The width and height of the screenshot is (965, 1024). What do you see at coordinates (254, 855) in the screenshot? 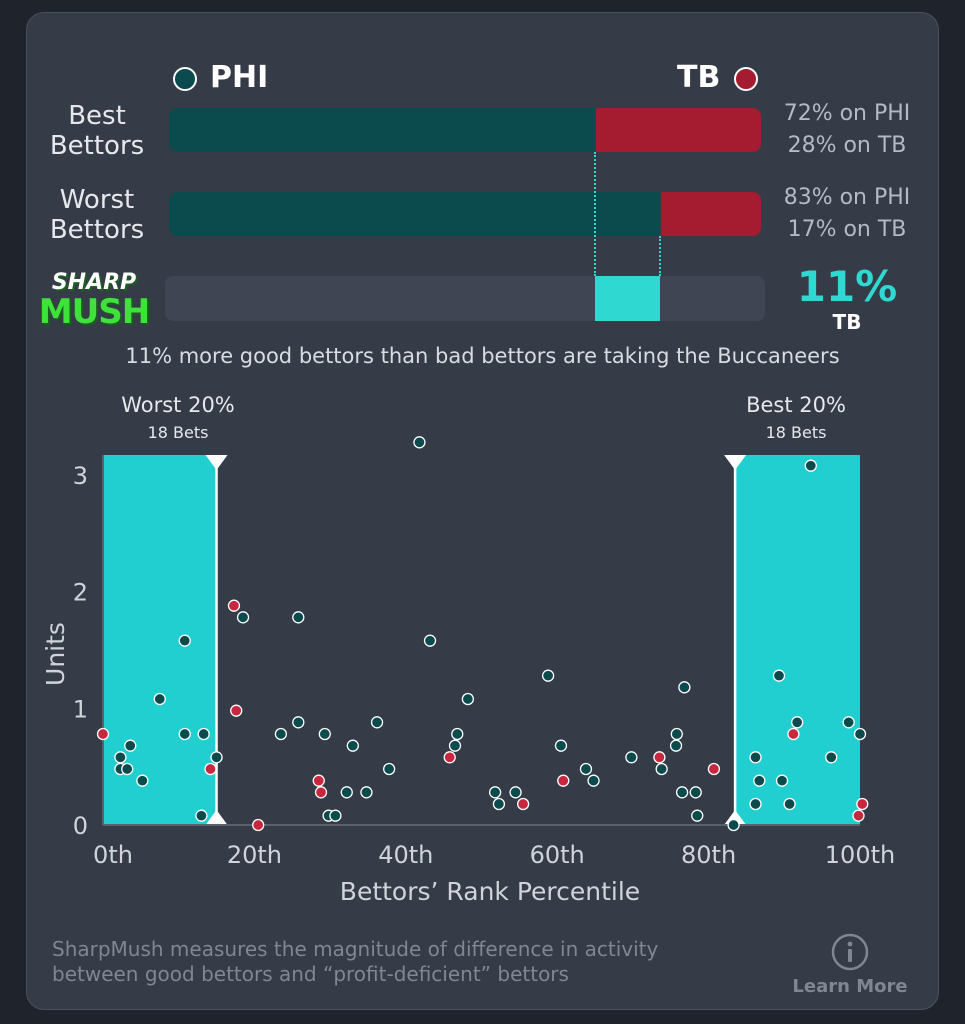
I see `x-tick-label: 20th` at bounding box center [254, 855].